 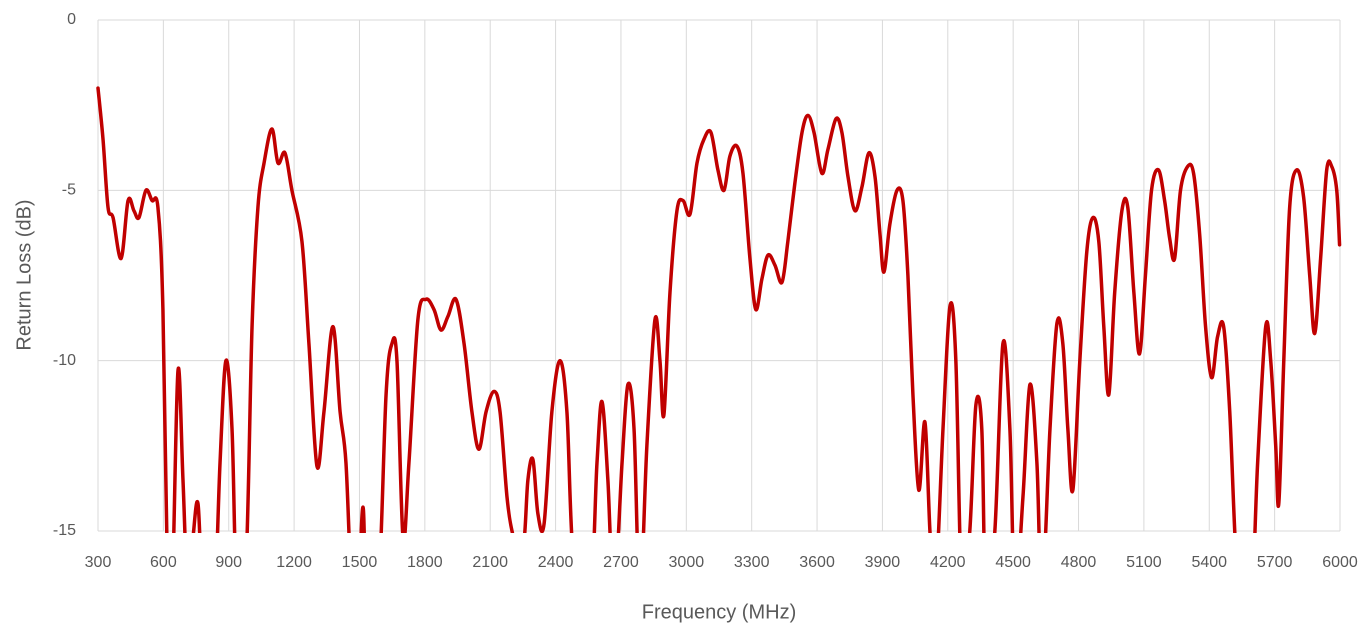 I want to click on x-tick-label: 5700, so click(x=1275, y=562).